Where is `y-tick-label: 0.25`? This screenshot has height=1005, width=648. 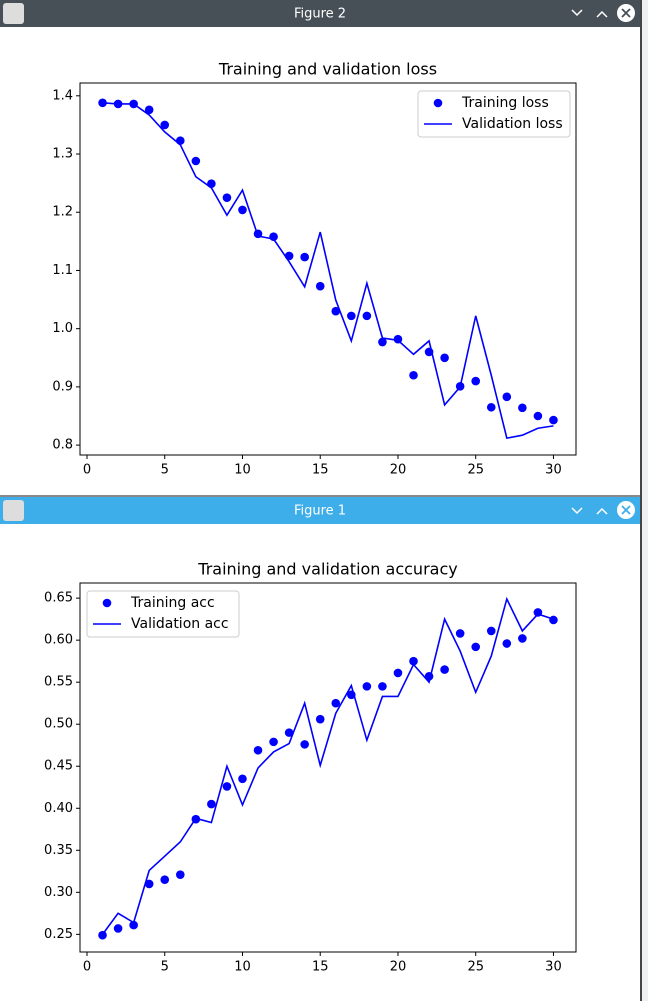 y-tick-label: 0.25 is located at coordinates (58, 934).